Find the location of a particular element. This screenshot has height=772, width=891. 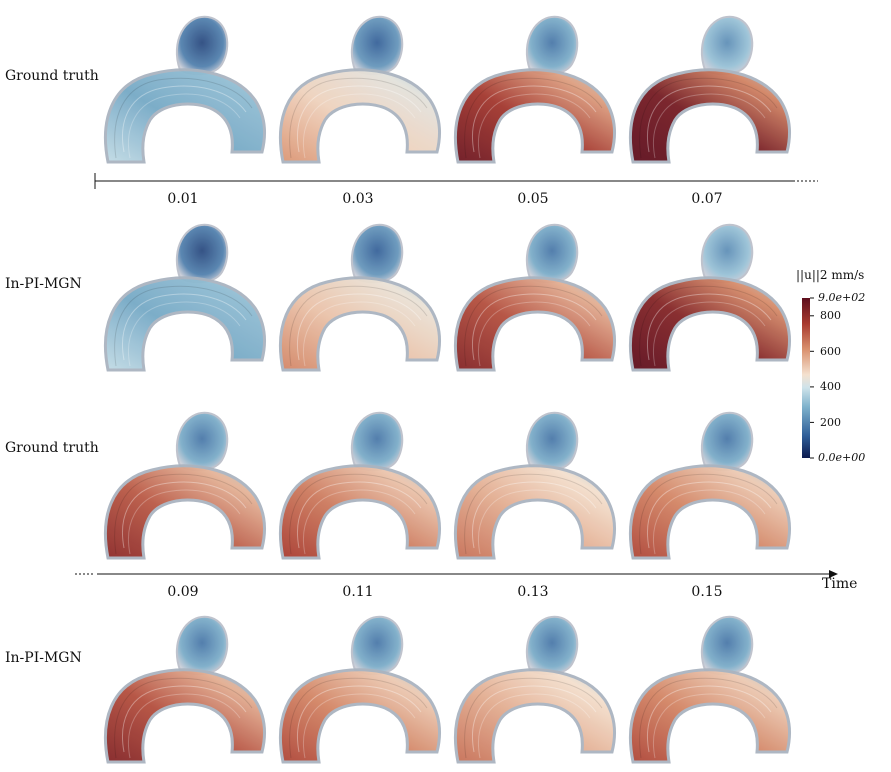

colorbar-tick-800: 800 is located at coordinates (830, 315).